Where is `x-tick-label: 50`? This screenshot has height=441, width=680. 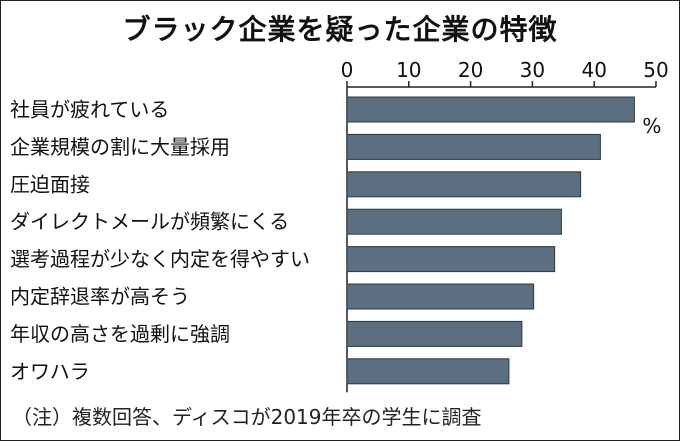
x-tick-label: 50 is located at coordinates (655, 70).